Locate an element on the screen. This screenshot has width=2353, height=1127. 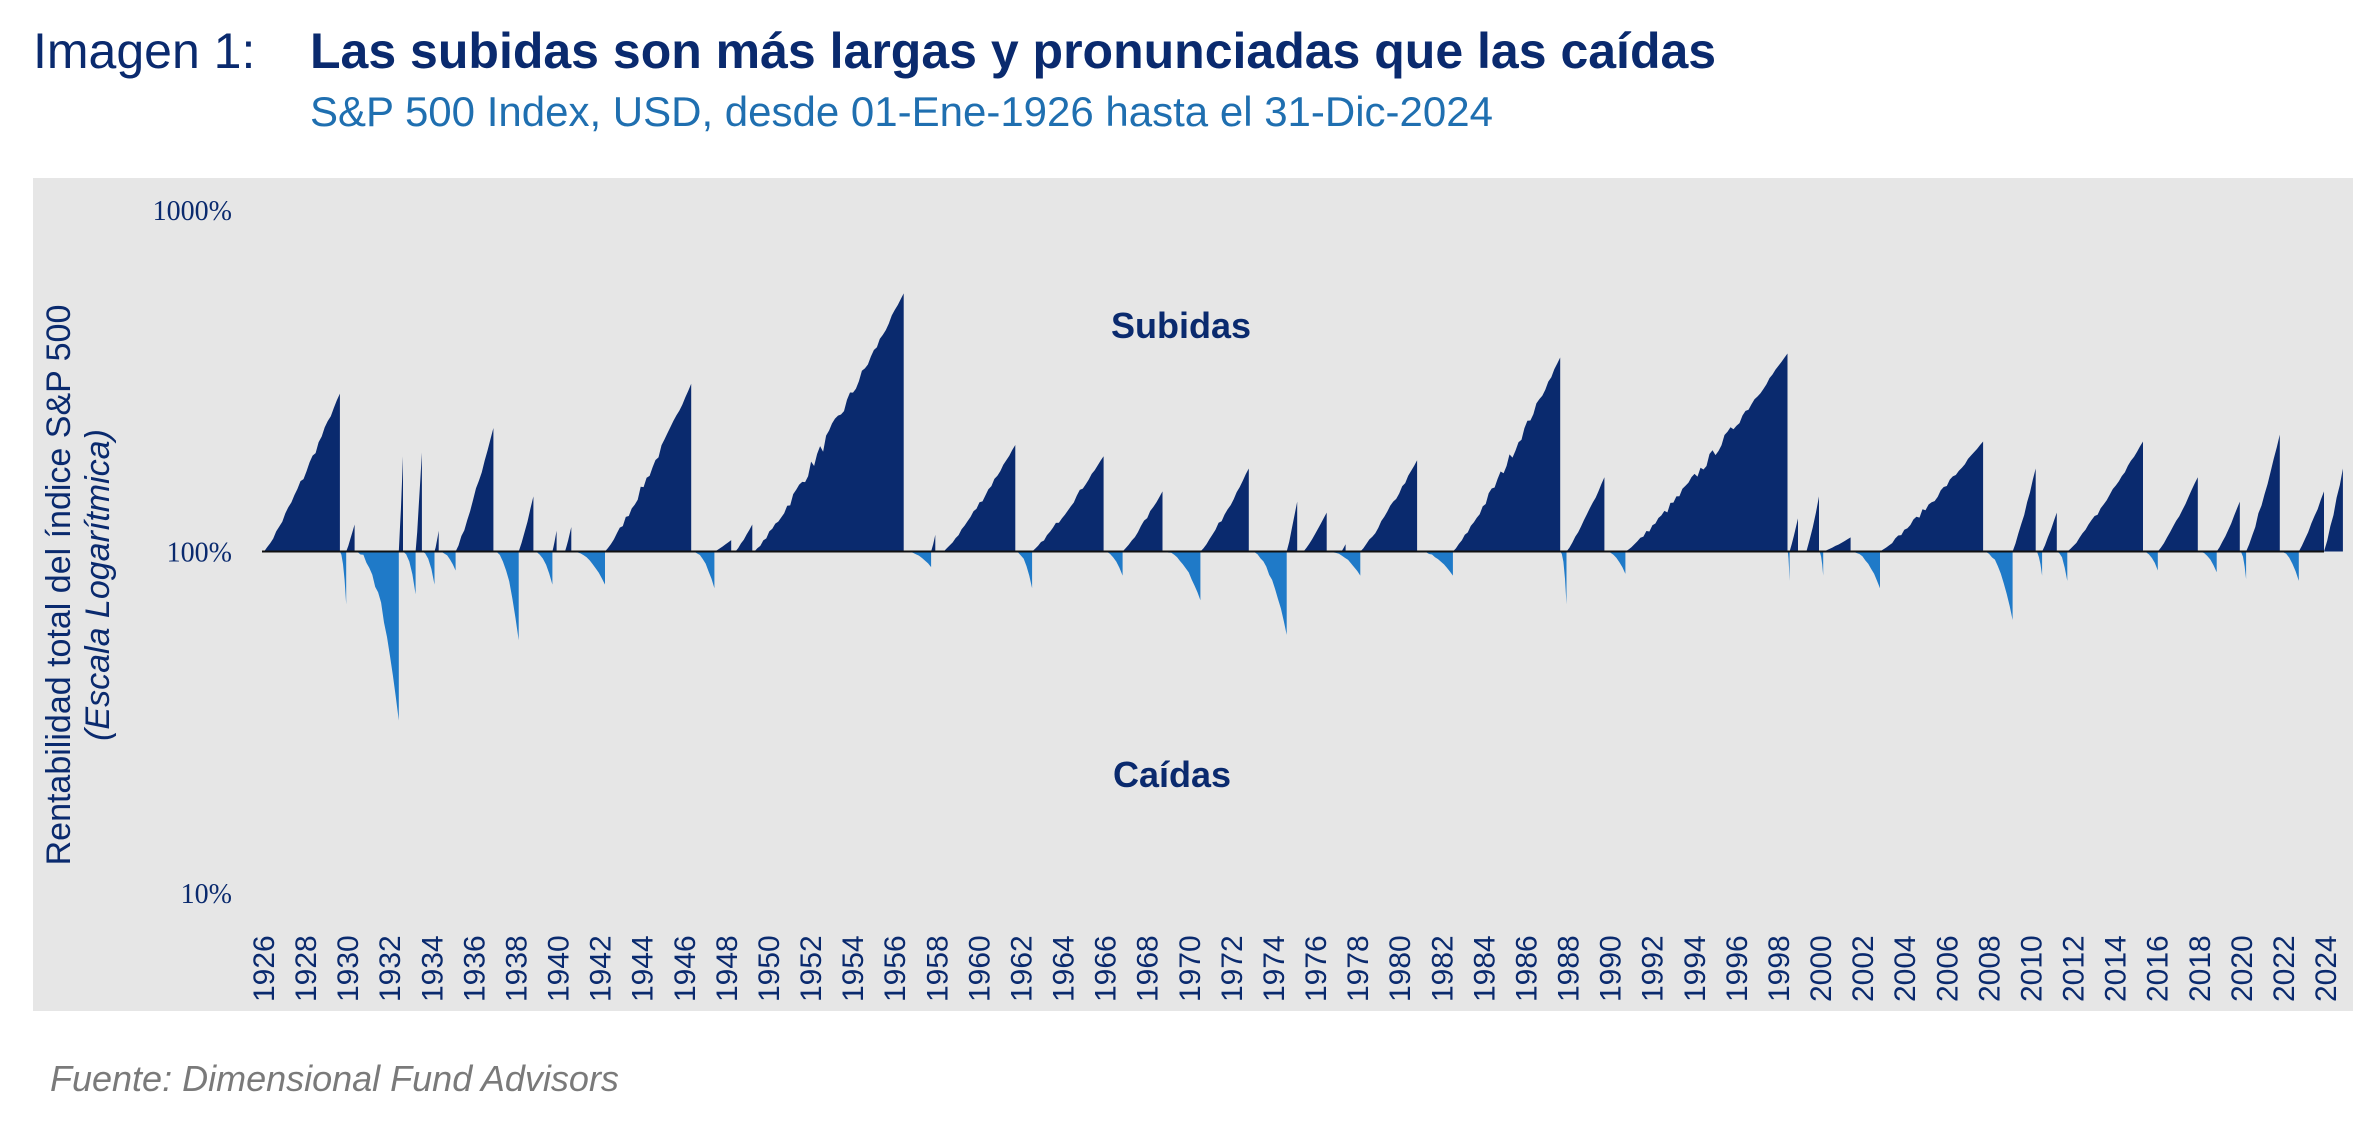
x-tick-label: 2010 is located at coordinates (2031, 968).